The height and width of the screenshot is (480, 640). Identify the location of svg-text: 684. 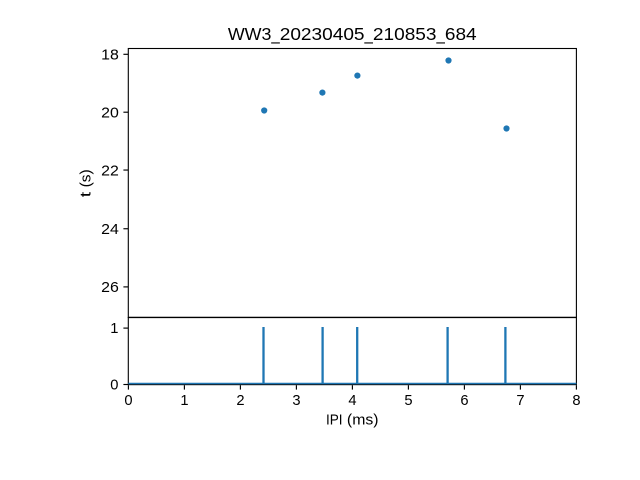
(461, 34).